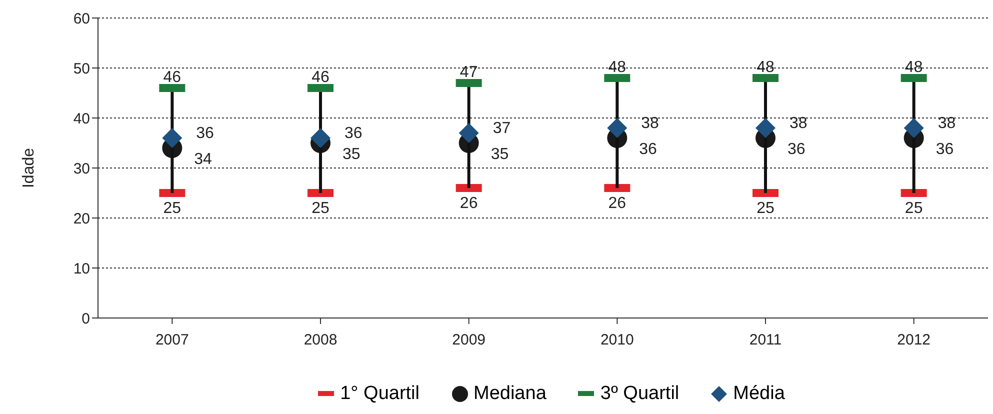 The height and width of the screenshot is (414, 993). I want to click on y-tick-label: 10, so click(81, 269).